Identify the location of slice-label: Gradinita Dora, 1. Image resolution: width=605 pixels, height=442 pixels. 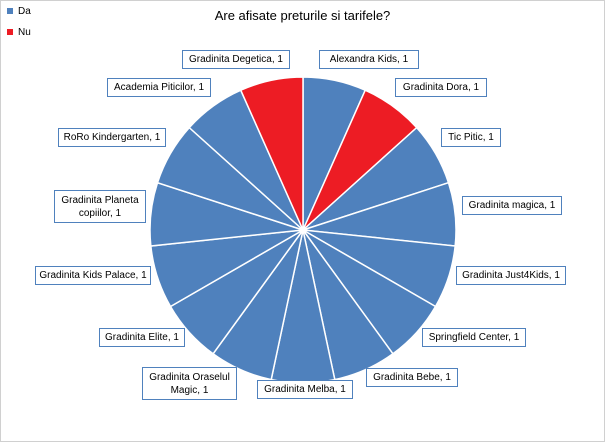
(441, 87).